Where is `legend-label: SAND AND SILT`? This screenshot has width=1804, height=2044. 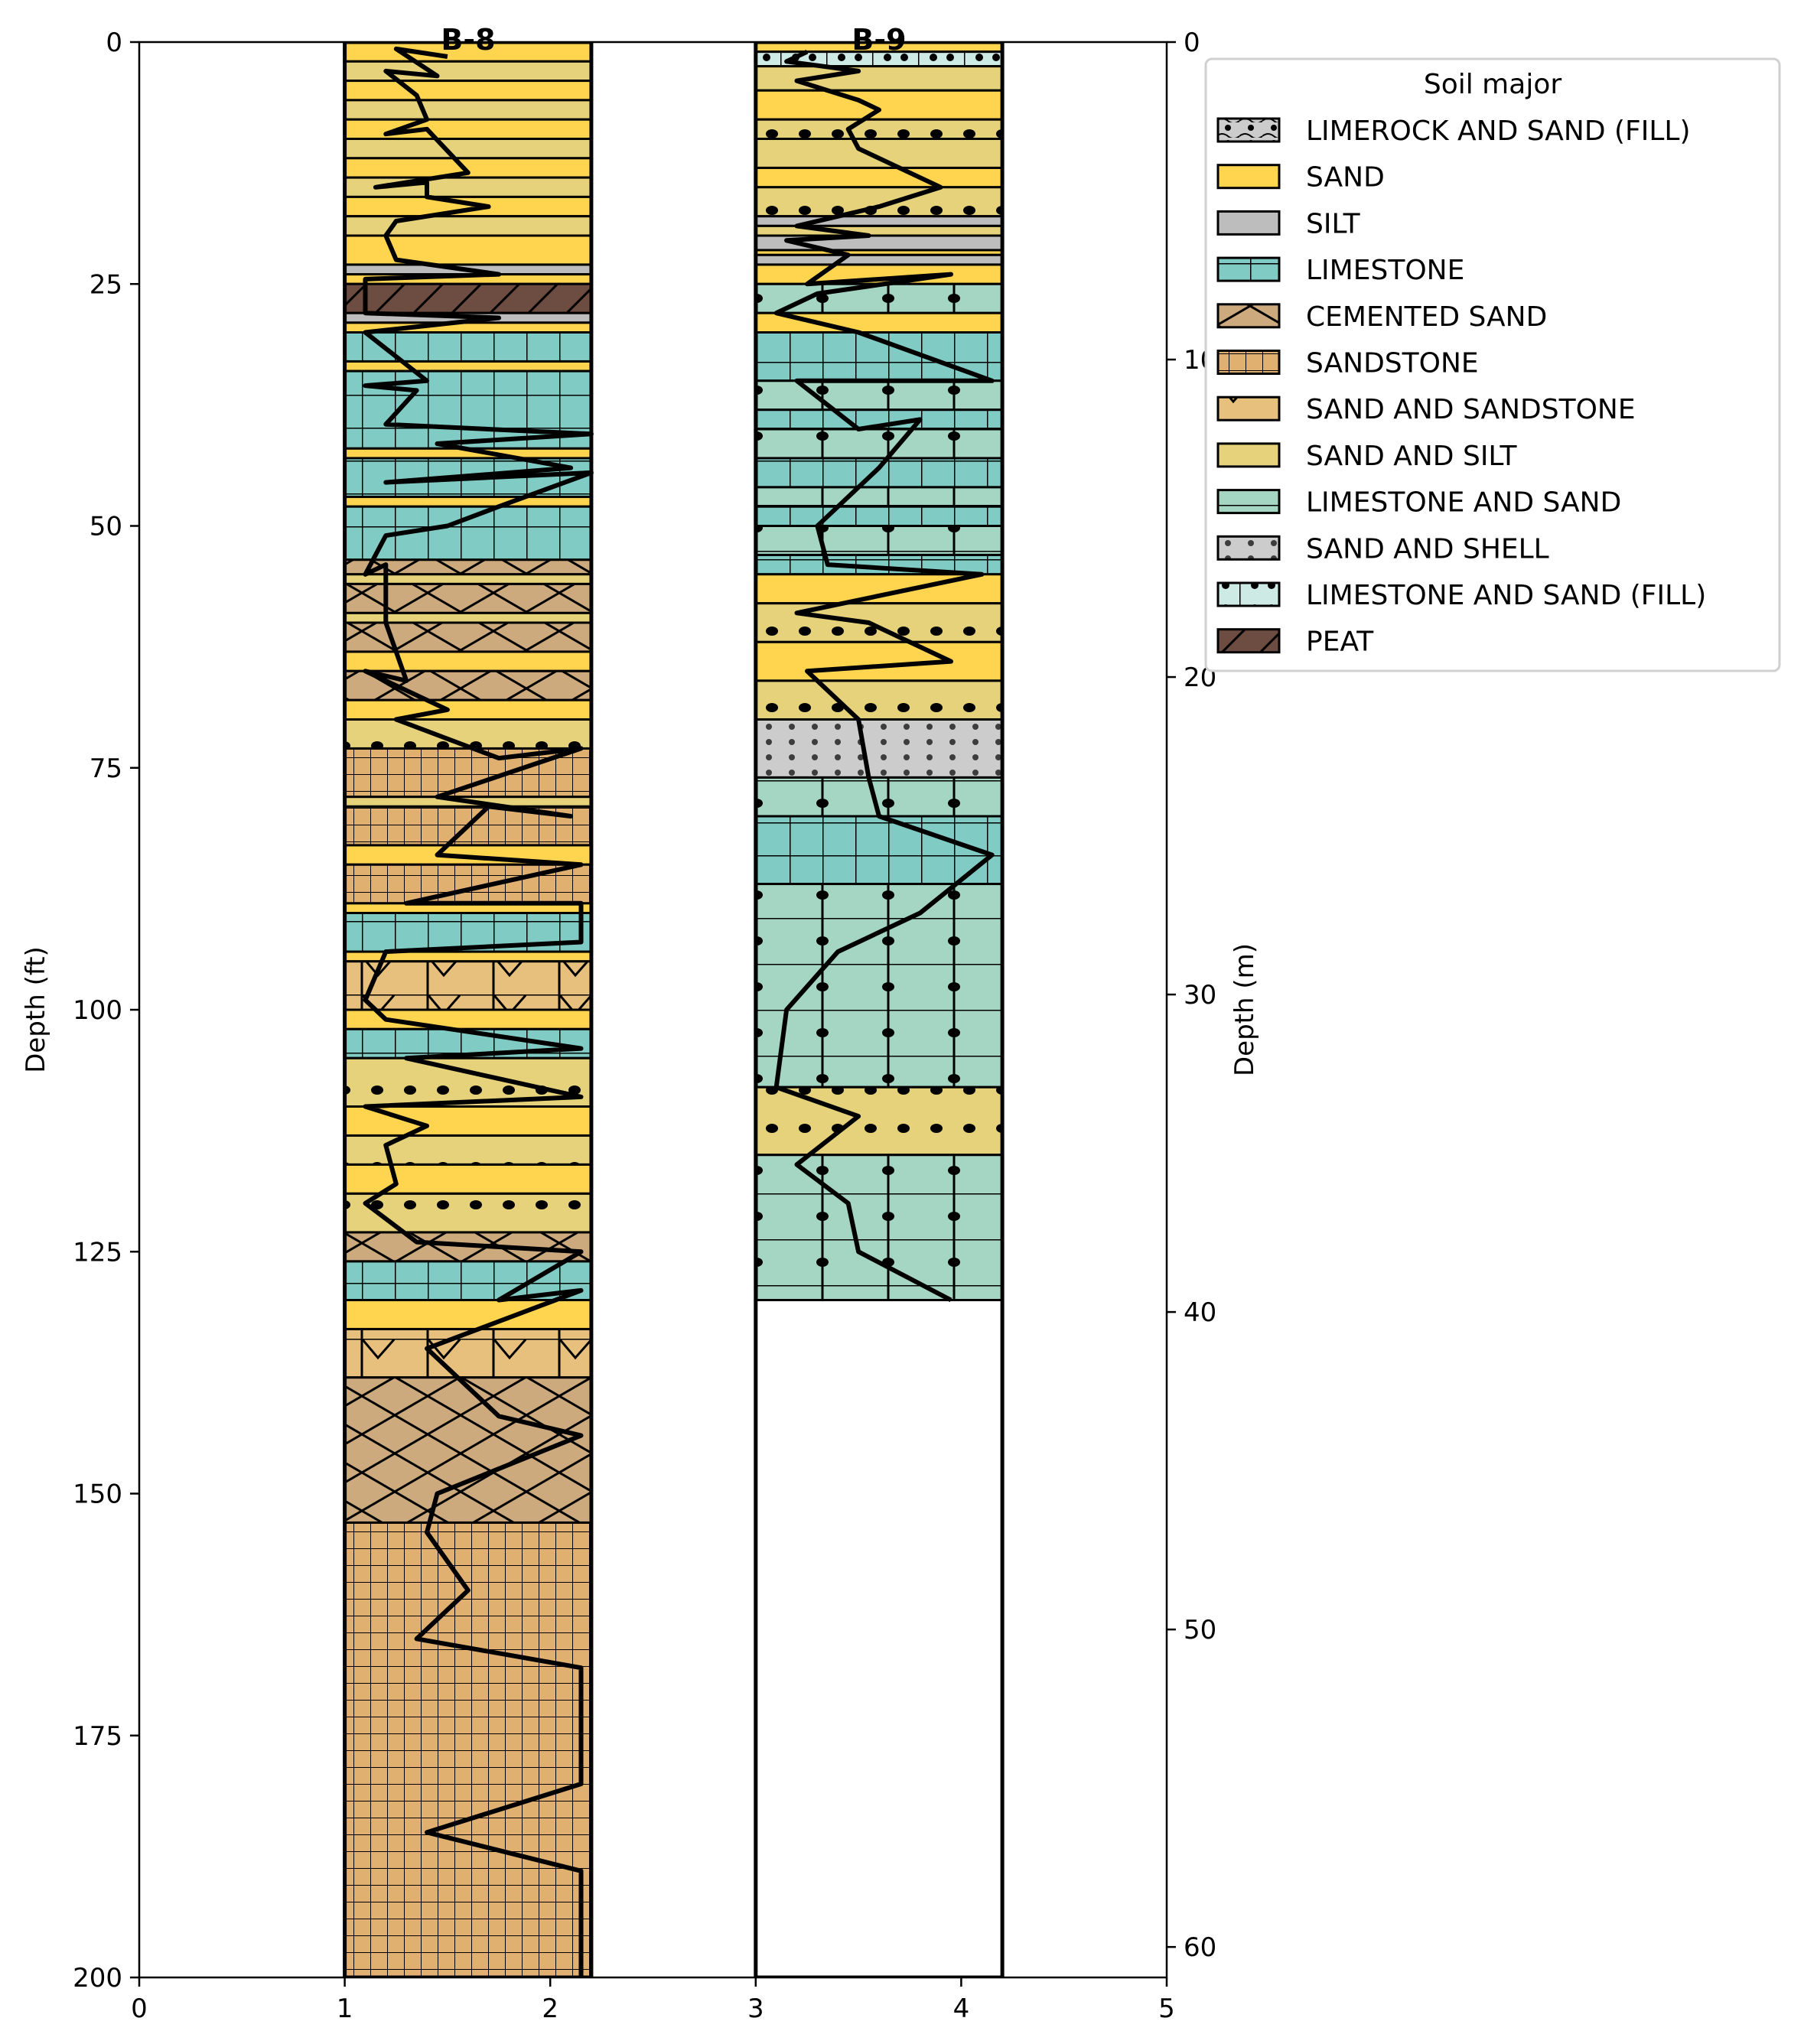 legend-label: SAND AND SILT is located at coordinates (1412, 456).